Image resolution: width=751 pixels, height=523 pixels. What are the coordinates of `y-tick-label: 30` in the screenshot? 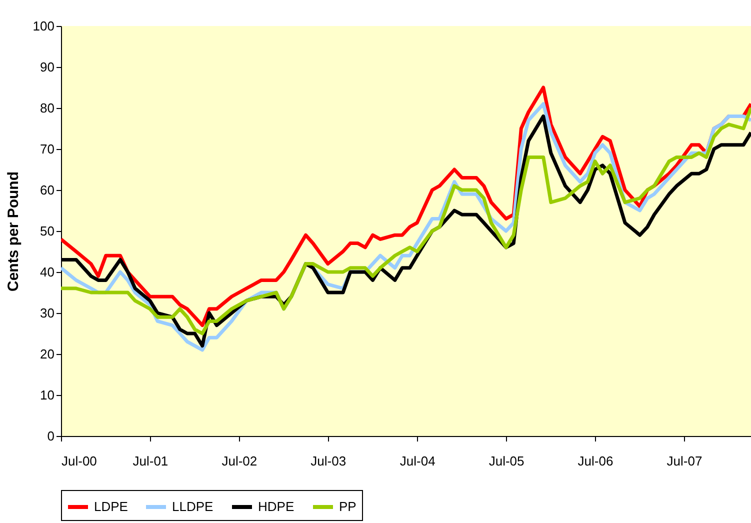 It's located at (47, 313).